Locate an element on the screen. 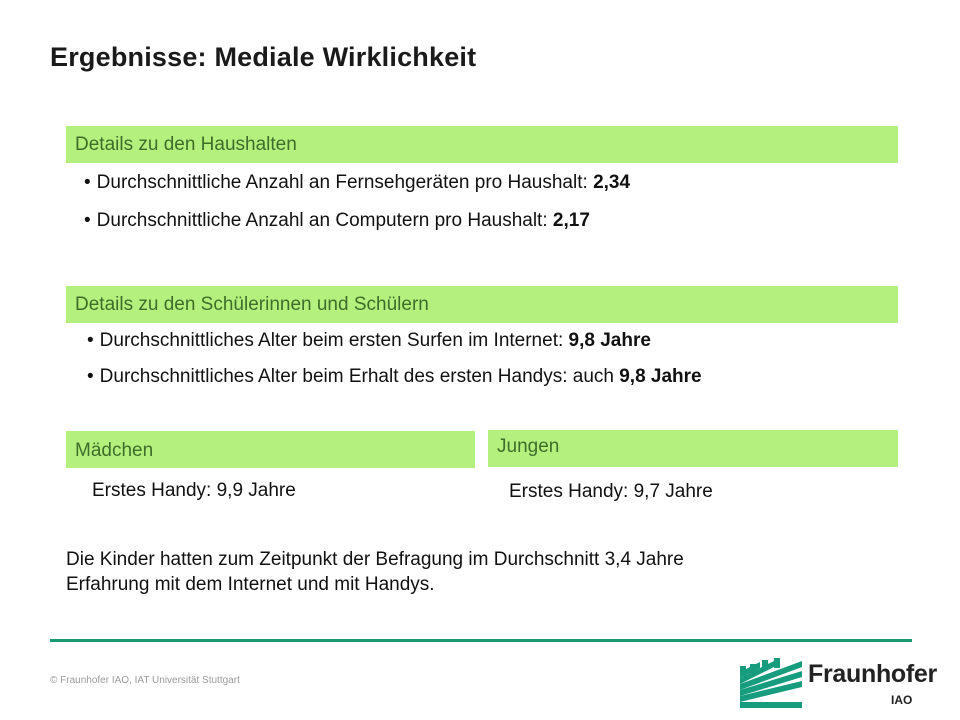 Image resolution: width=960 pixels, height=720 pixels. fraunhofer-logo-icon is located at coordinates (771, 683).